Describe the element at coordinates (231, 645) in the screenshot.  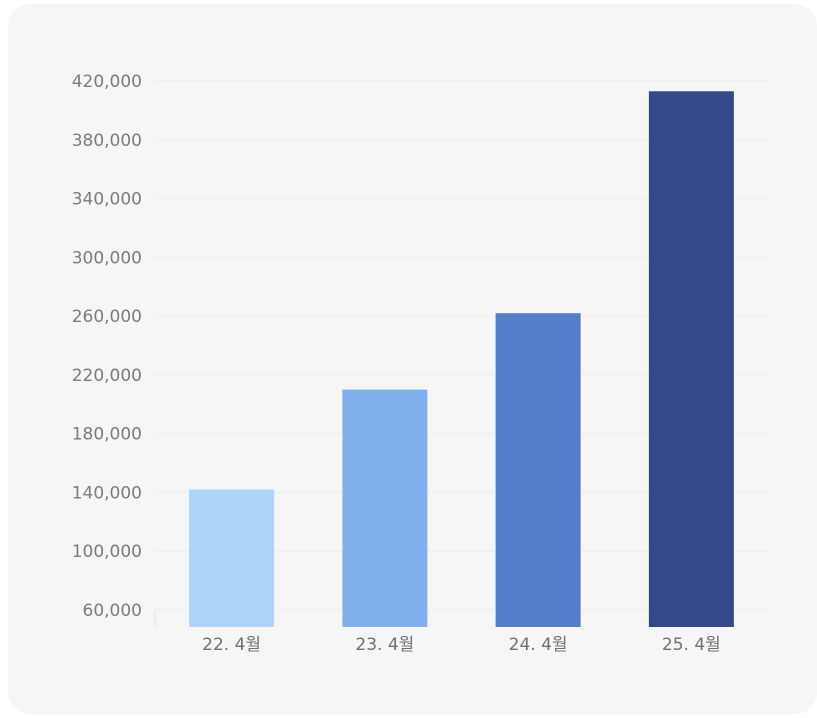
I see `x-category-label: 22. 4월` at that location.